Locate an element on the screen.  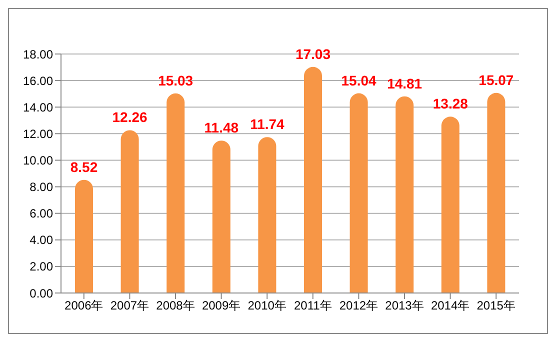
data-label: 8.52 is located at coordinates (84, 166).